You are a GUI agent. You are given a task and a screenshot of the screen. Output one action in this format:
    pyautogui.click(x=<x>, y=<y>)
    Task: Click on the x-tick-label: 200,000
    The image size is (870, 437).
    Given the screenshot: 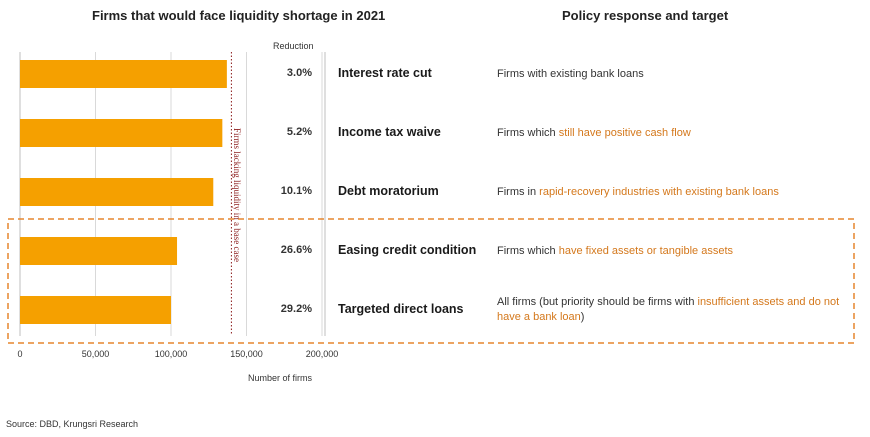 What is the action you would take?
    pyautogui.click(x=322, y=354)
    